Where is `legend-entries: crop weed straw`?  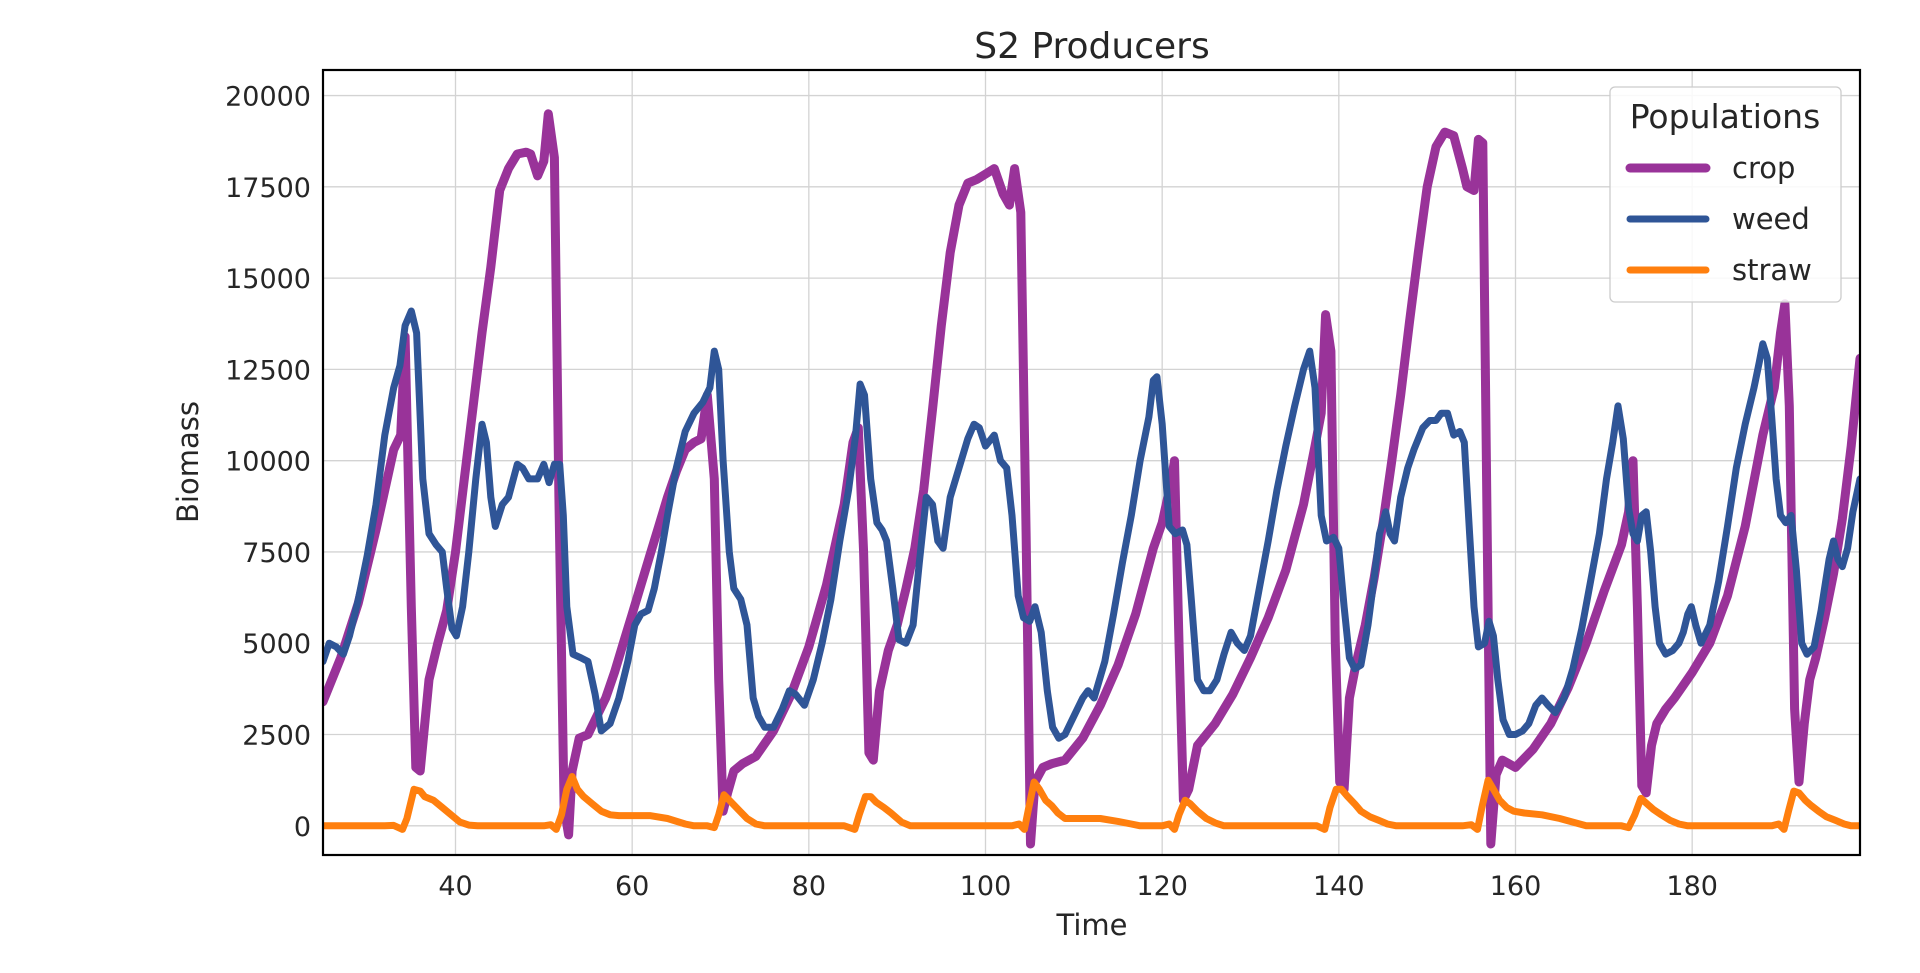
legend-entries: crop weed straw is located at coordinates (1718, 219).